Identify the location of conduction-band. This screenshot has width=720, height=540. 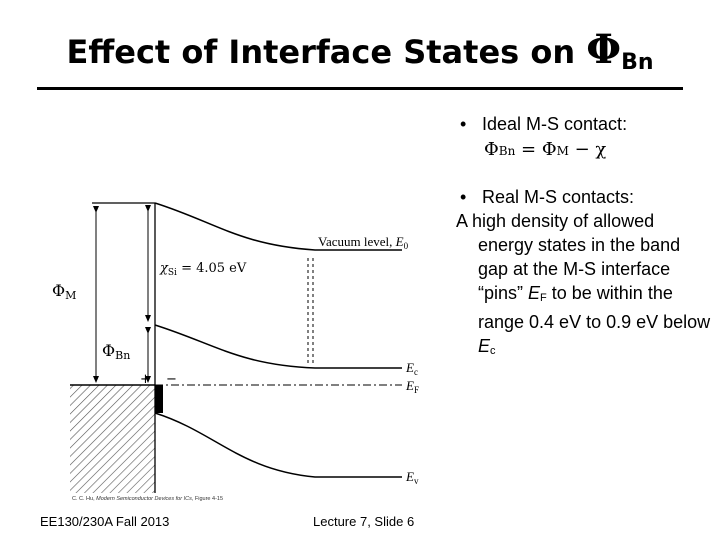
(278, 346).